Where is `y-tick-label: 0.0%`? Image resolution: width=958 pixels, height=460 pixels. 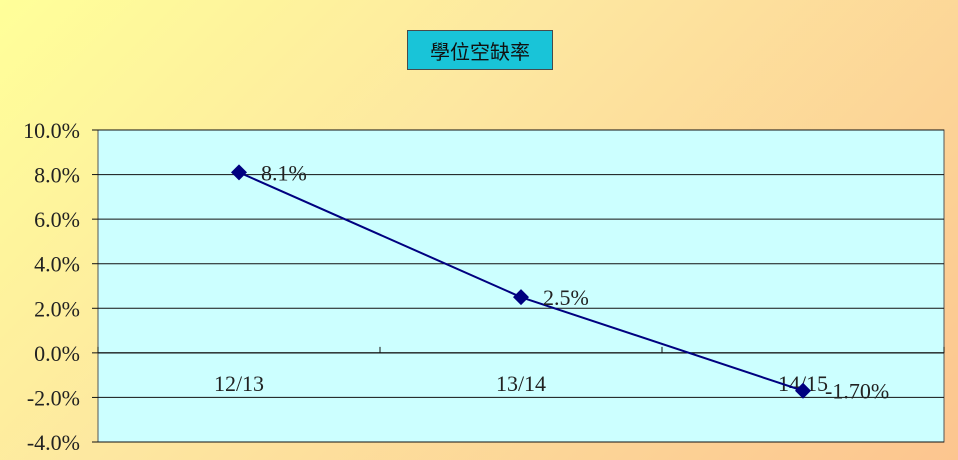
y-tick-label: 0.0% is located at coordinates (57, 353).